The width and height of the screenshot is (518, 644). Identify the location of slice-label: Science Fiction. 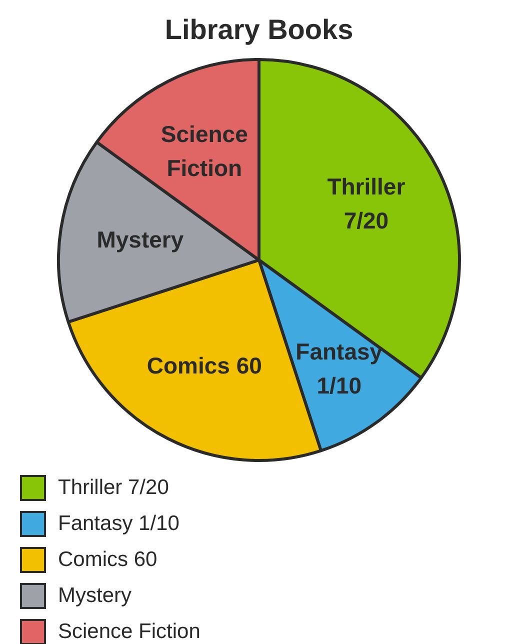
(204, 151).